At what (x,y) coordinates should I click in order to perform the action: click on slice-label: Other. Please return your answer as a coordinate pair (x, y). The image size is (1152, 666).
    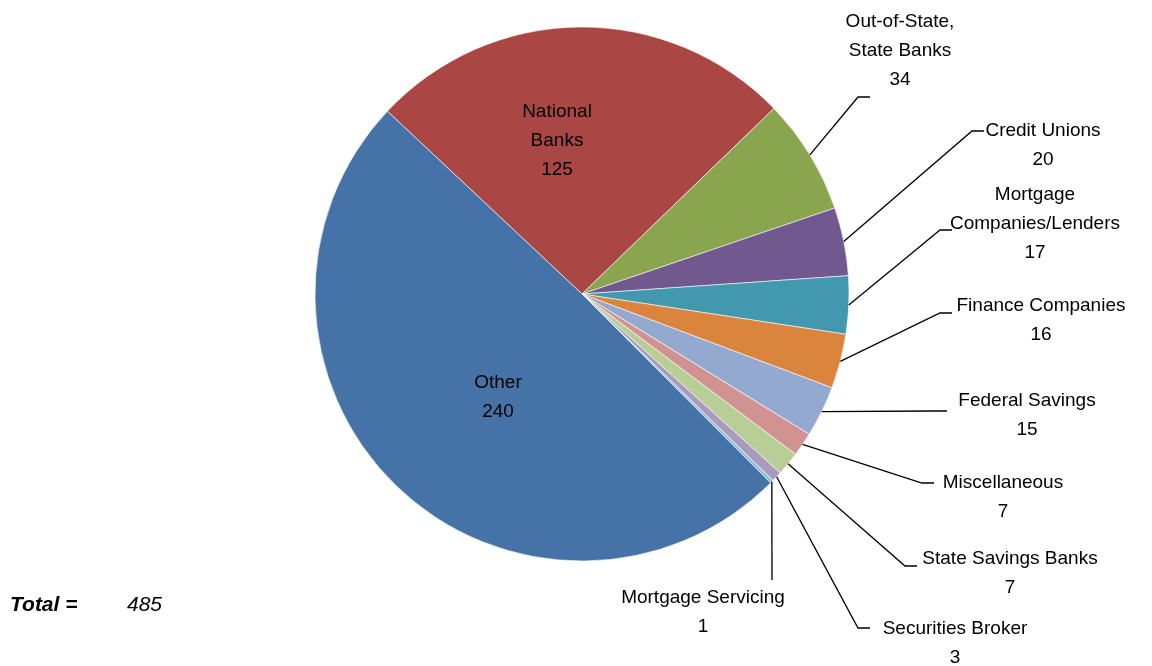
    Looking at the image, I should click on (498, 381).